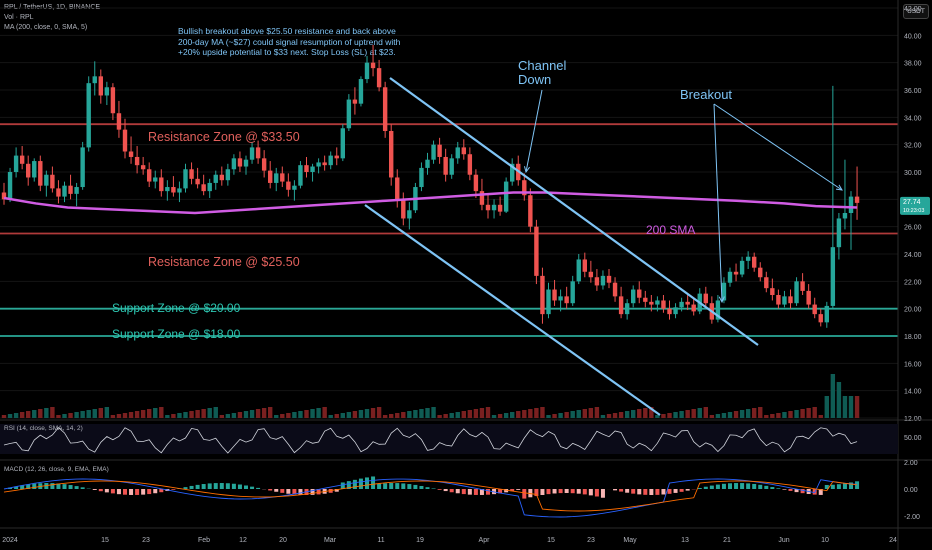  What do you see at coordinates (916, 11) in the screenshot?
I see `currency-unit-button: USDT` at bounding box center [916, 11].